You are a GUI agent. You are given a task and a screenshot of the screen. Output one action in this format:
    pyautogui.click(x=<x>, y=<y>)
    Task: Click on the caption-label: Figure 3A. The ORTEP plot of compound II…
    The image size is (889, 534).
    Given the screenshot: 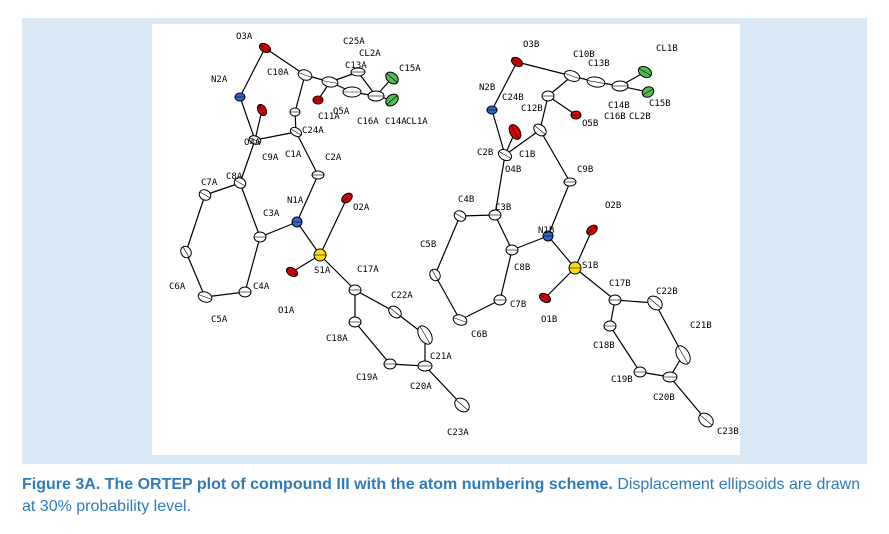 What is the action you would take?
    pyautogui.click(x=317, y=484)
    